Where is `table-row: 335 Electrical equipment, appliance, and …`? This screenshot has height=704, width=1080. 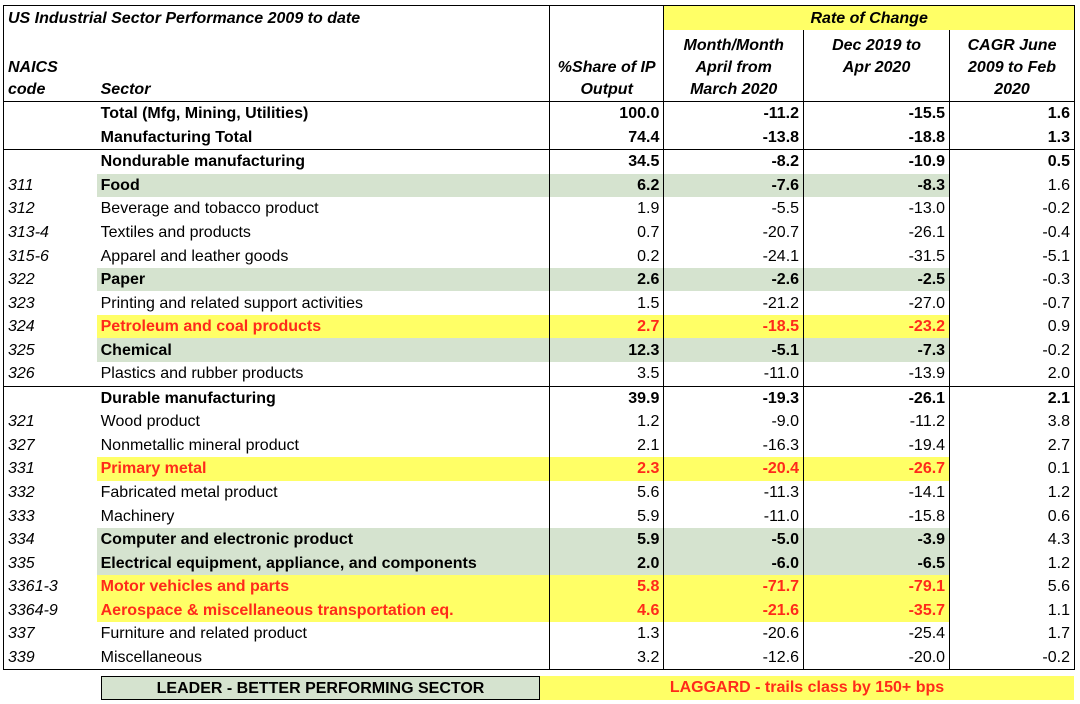 table-row: 335 Electrical equipment, appliance, and … is located at coordinates (538, 563).